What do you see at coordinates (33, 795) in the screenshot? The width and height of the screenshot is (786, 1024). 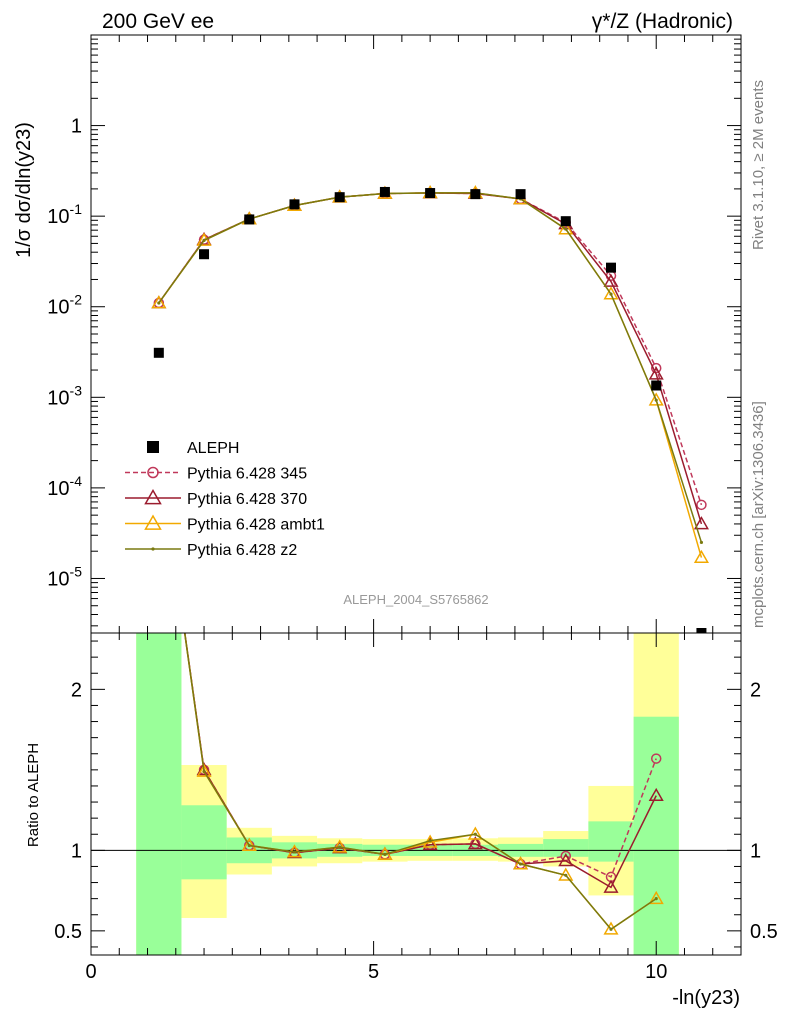 I see `ratio-ylabel: Ratio to ALEPH` at bounding box center [33, 795].